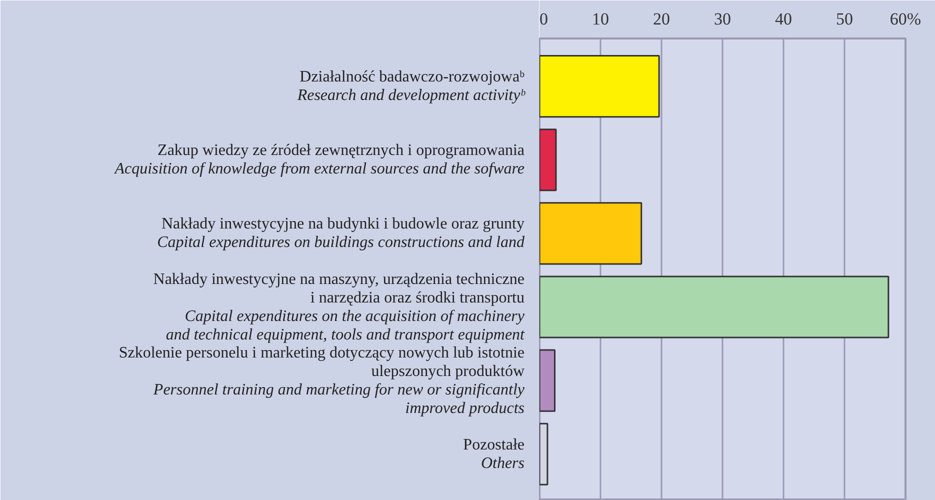 The height and width of the screenshot is (500, 935). I want to click on x-tick-label: 50, so click(844, 19).